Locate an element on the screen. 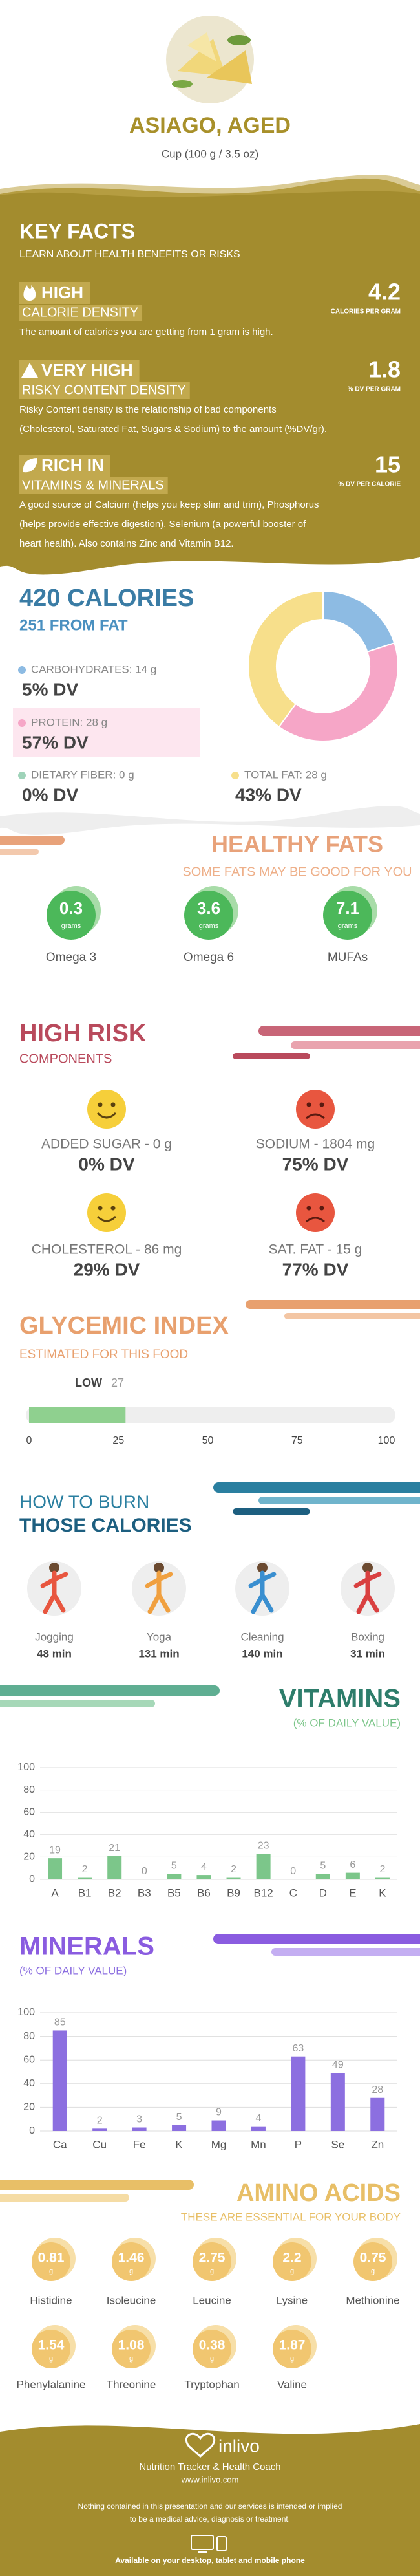 Image resolution: width=420 pixels, height=2576 pixels. nutrient-name: CARBOHYDRATES: 14 g is located at coordinates (94, 669).